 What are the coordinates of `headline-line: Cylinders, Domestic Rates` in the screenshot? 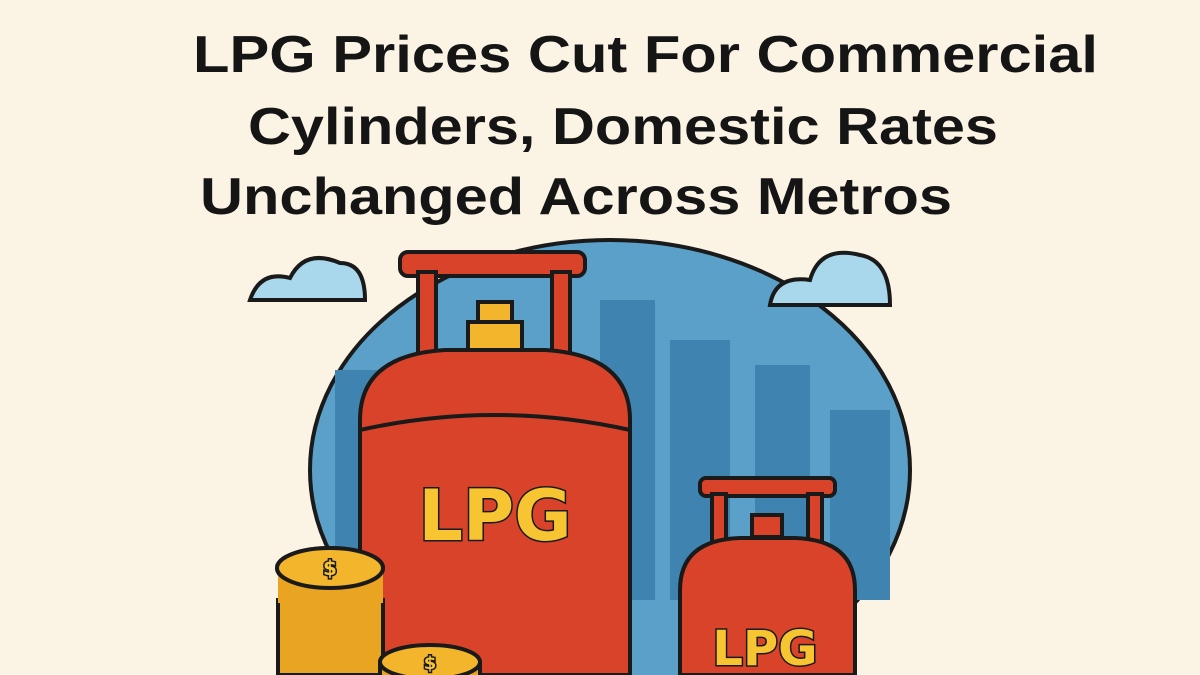 It's located at (623, 127).